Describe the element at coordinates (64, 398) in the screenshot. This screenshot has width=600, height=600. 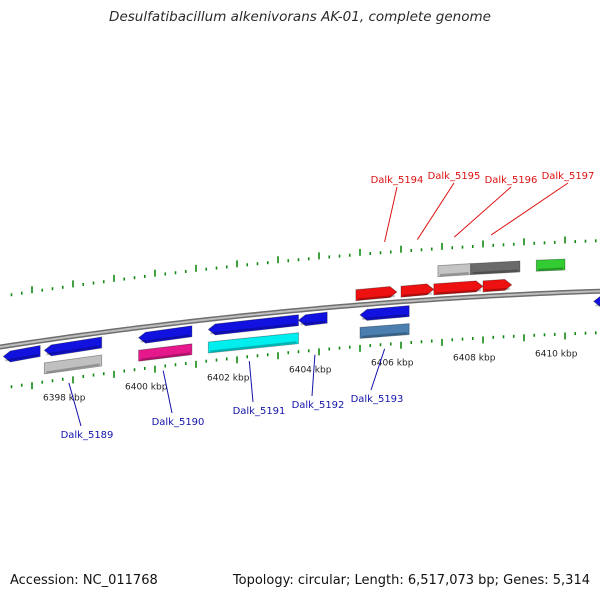
I see `scale-label: 6398 kbp` at that location.